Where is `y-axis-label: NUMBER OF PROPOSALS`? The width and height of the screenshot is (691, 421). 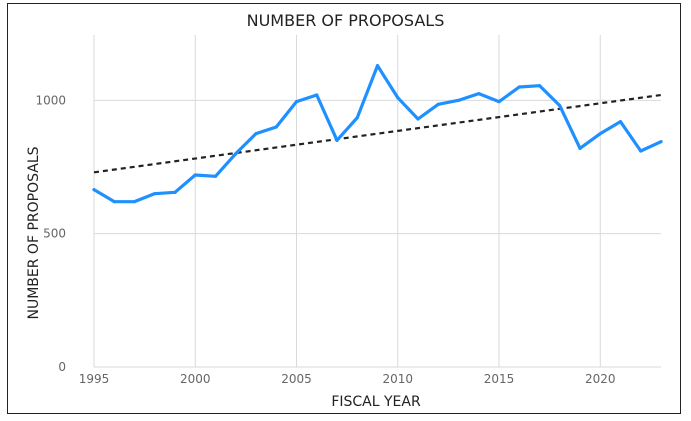
y-axis-label: NUMBER OF PROPOSALS is located at coordinates (34, 232).